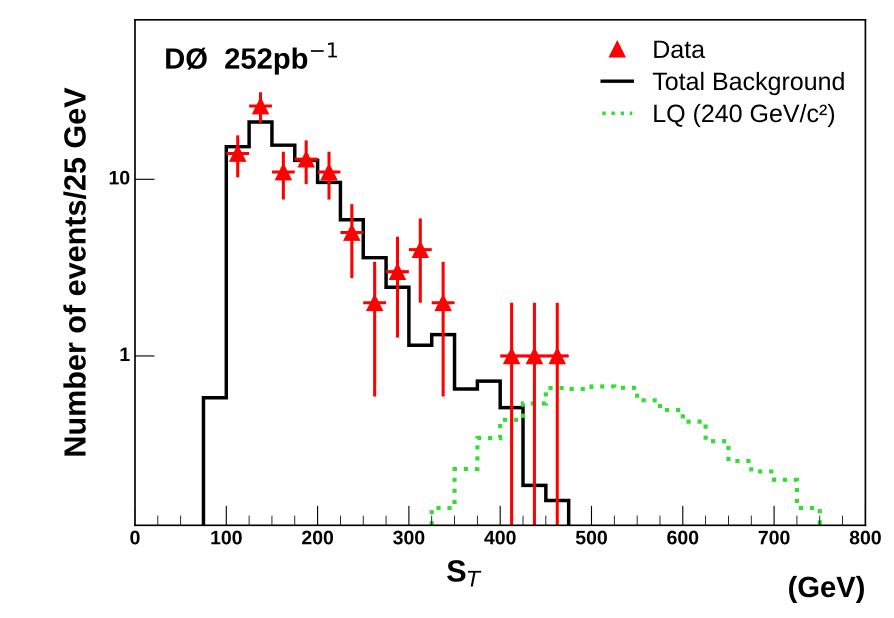  I want to click on x-tick-label: 200, so click(318, 537).